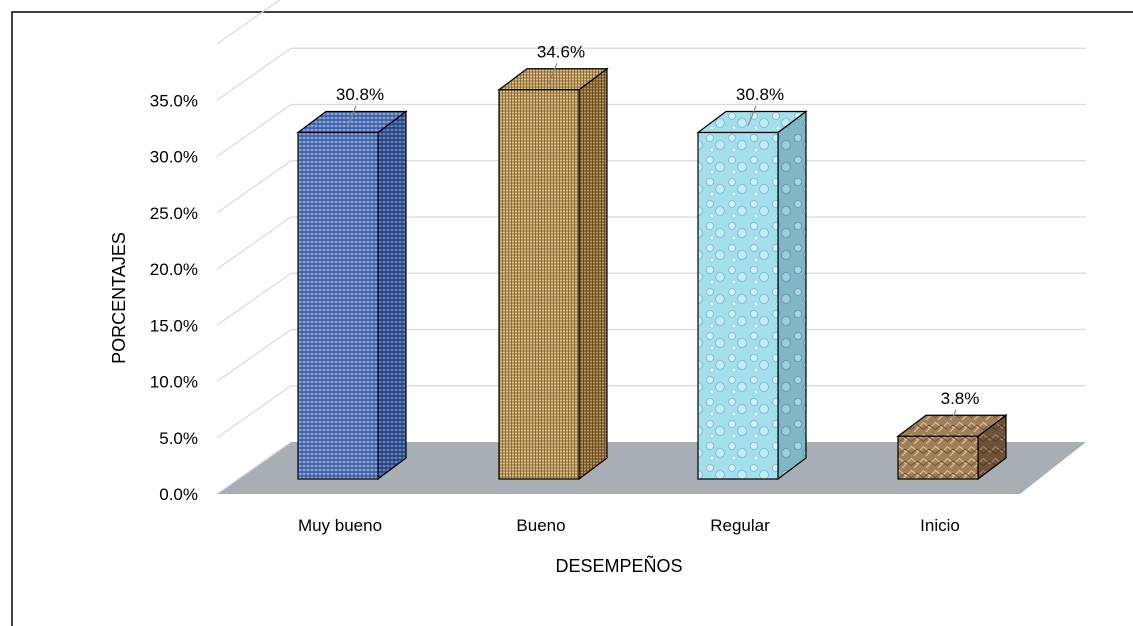 This screenshot has width=1133, height=626. I want to click on bar: 3.8%, so click(952, 435).